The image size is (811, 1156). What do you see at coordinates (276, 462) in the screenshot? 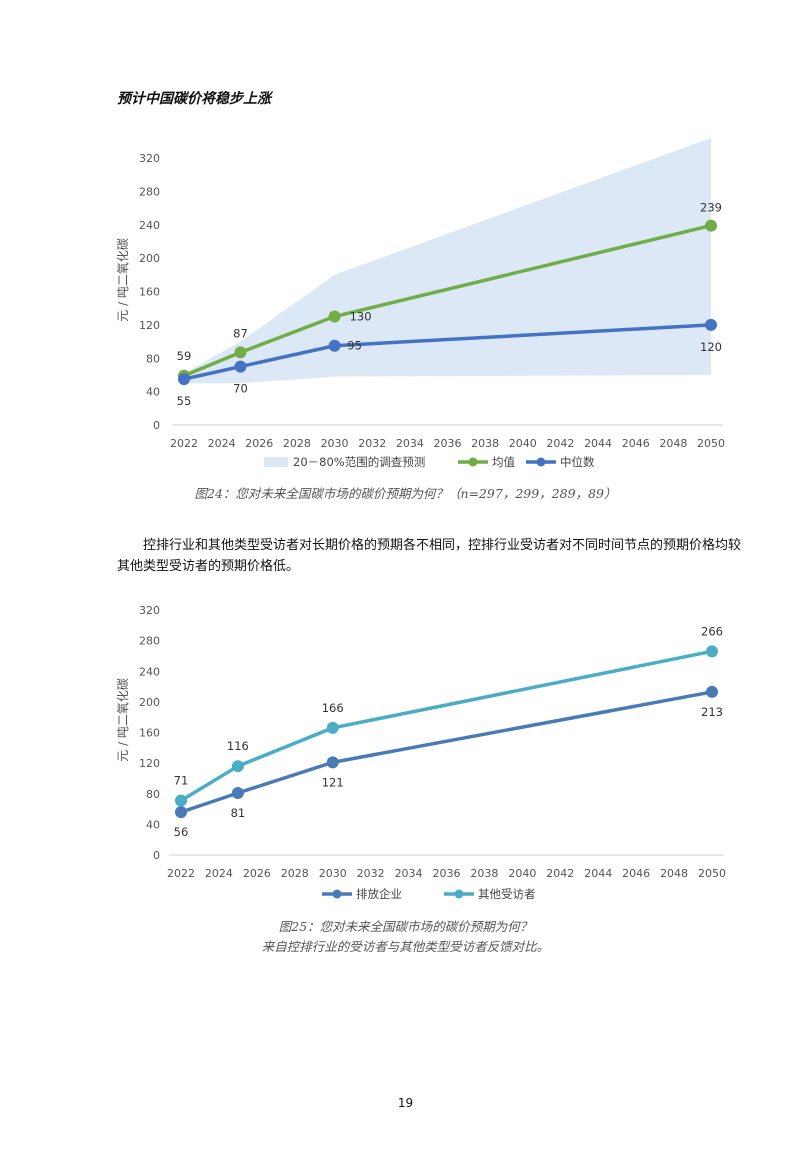
I see `legend-band-swatch` at bounding box center [276, 462].